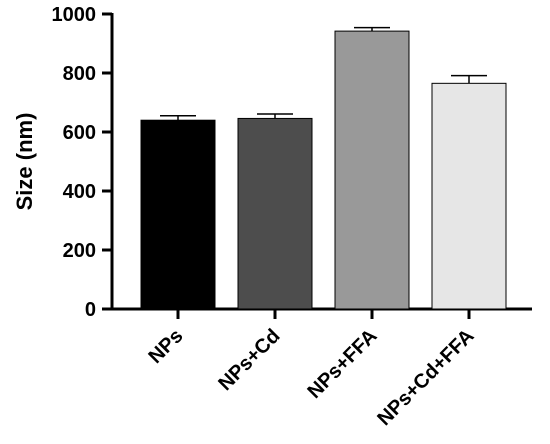 This screenshot has height=444, width=550. What do you see at coordinates (79, 133) in the screenshot?
I see `y-tick-label: 600` at bounding box center [79, 133].